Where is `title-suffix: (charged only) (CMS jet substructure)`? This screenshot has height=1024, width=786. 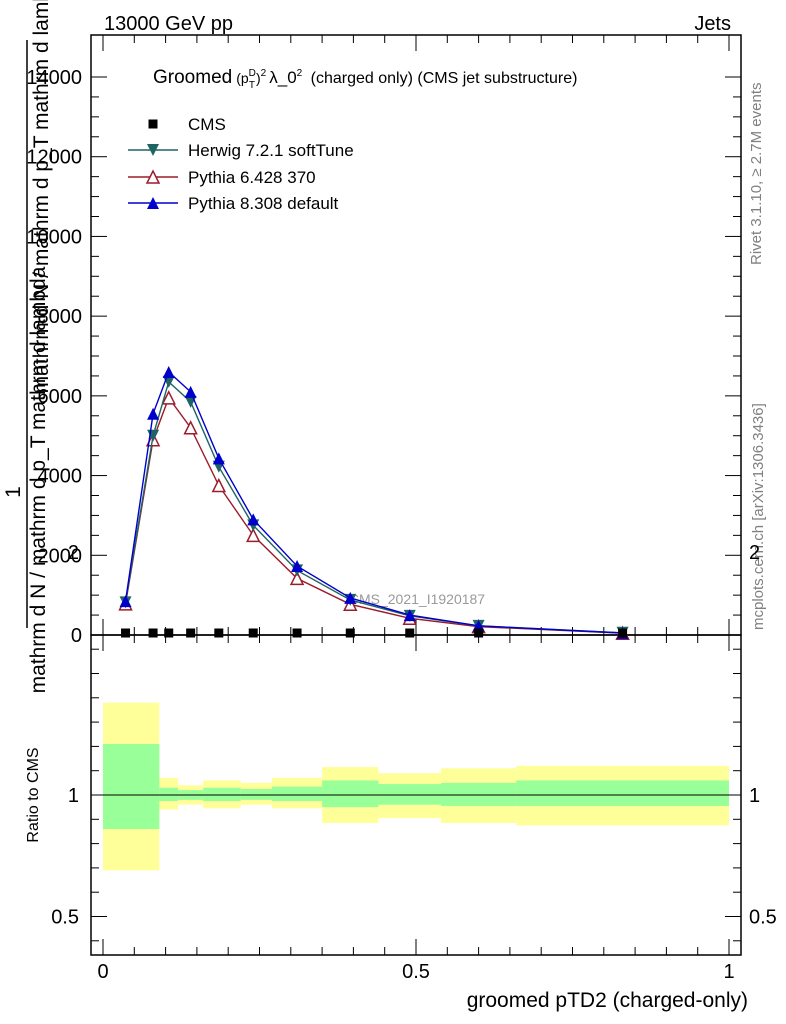 title-suffix: (charged only) (CMS jet substructure) is located at coordinates (441, 78).